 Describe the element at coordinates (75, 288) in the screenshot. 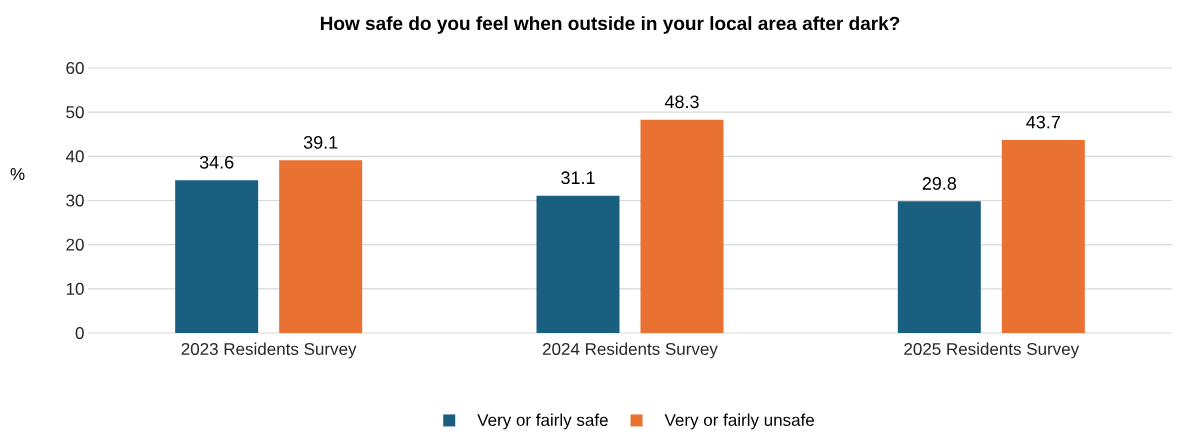

I see `y-tick-label: 10` at that location.